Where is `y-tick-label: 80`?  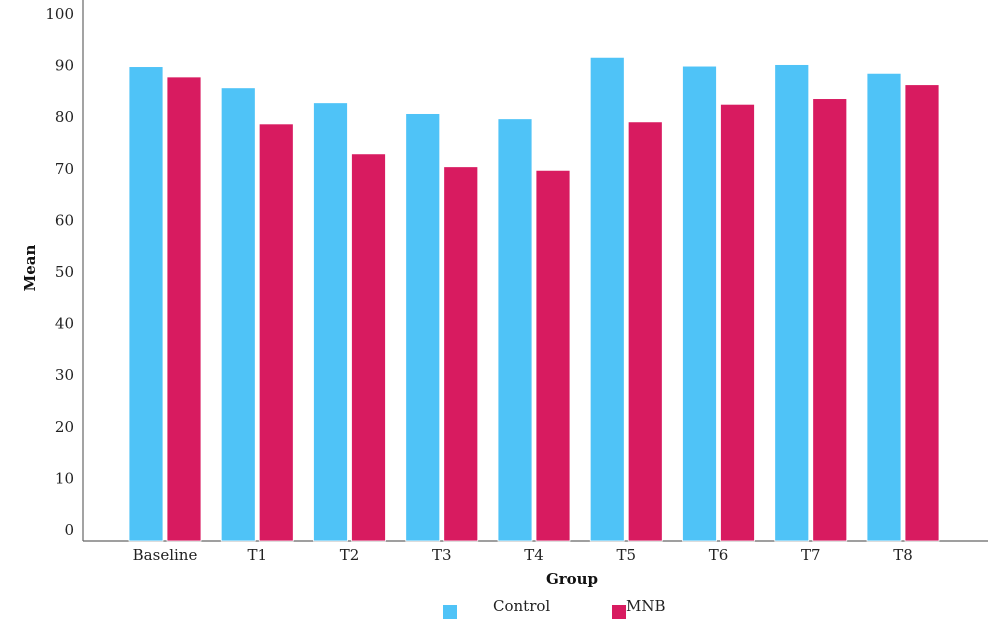 y-tick-label: 80 is located at coordinates (64, 117).